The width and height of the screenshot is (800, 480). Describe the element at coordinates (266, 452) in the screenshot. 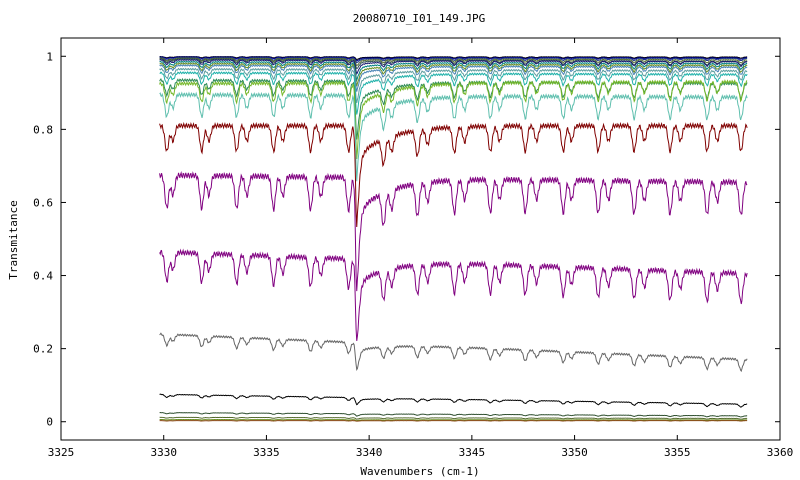

I see `x-tick-label: 3335` at that location.